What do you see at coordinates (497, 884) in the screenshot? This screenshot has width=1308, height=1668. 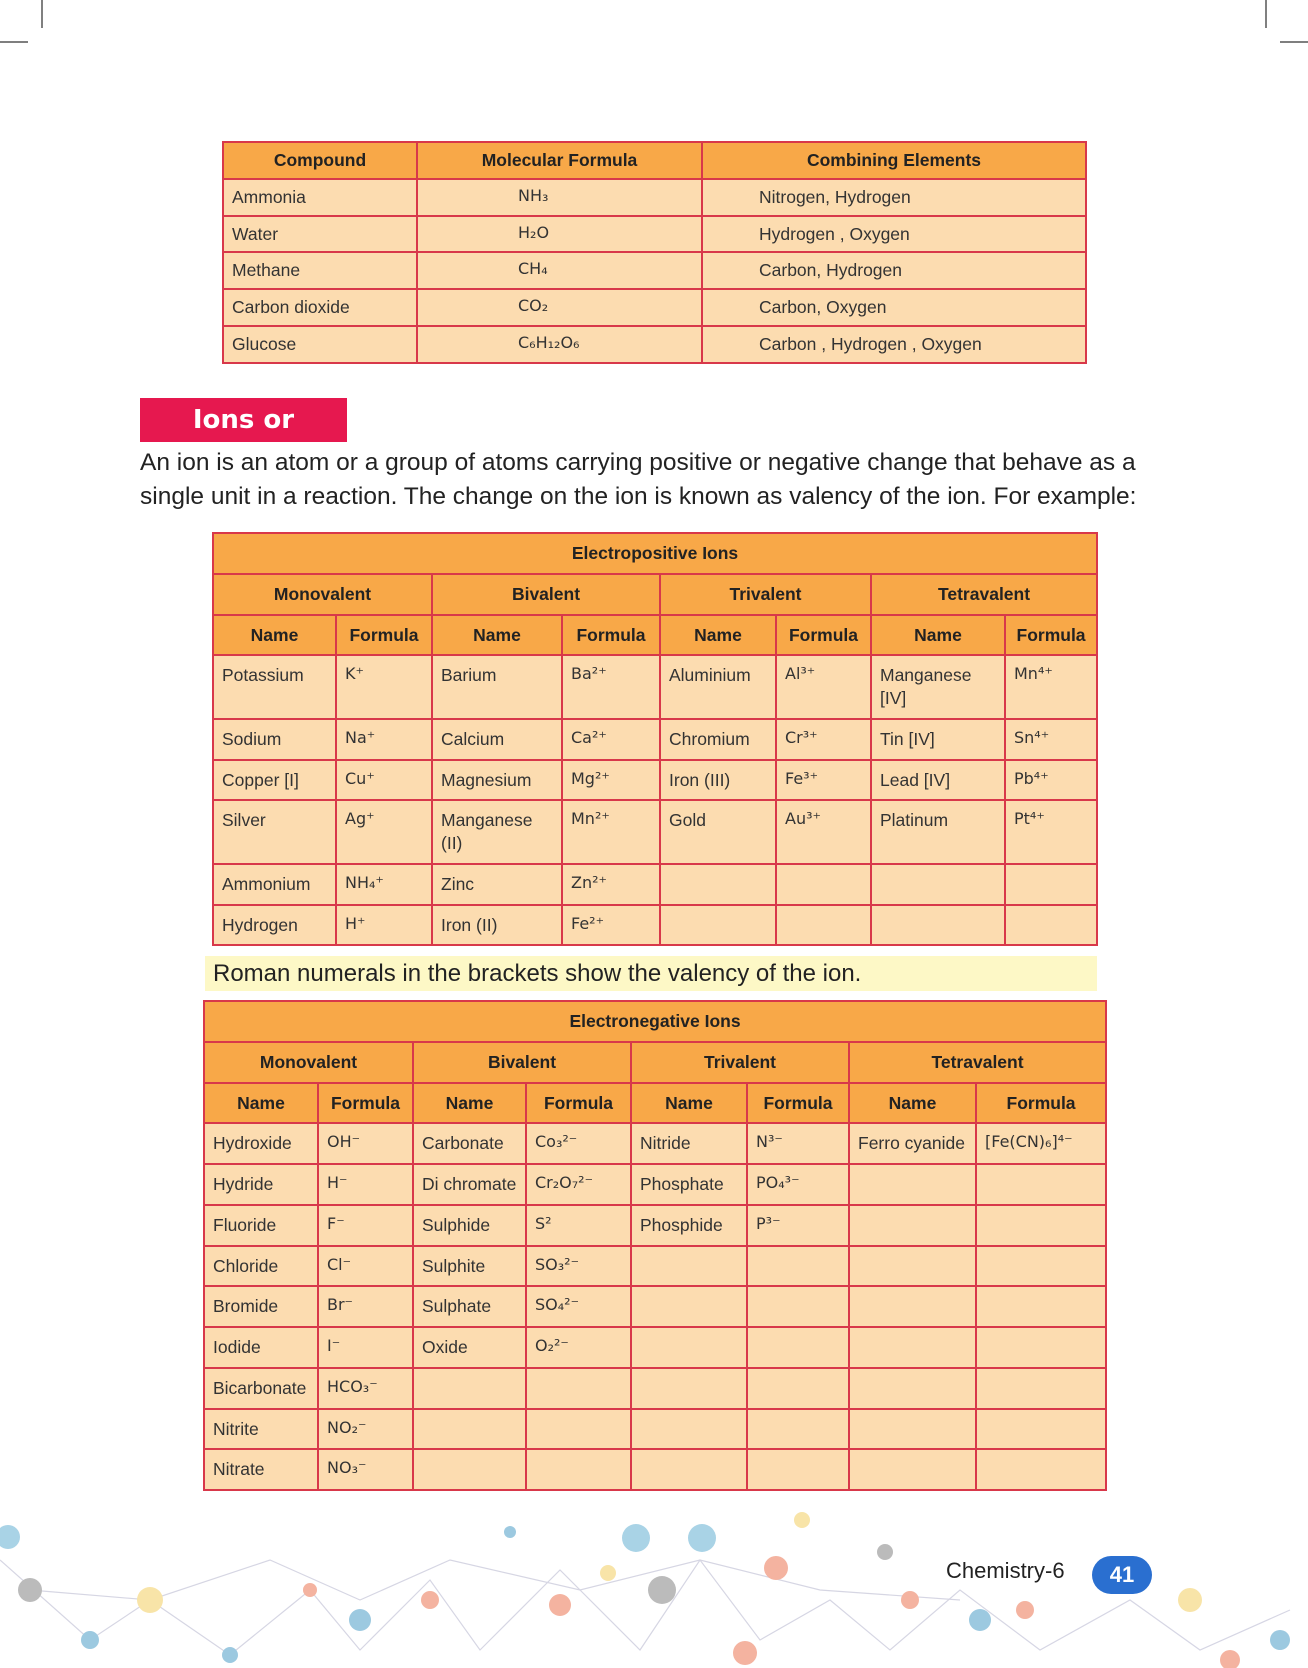 I see `table-cell: Zinc` at bounding box center [497, 884].